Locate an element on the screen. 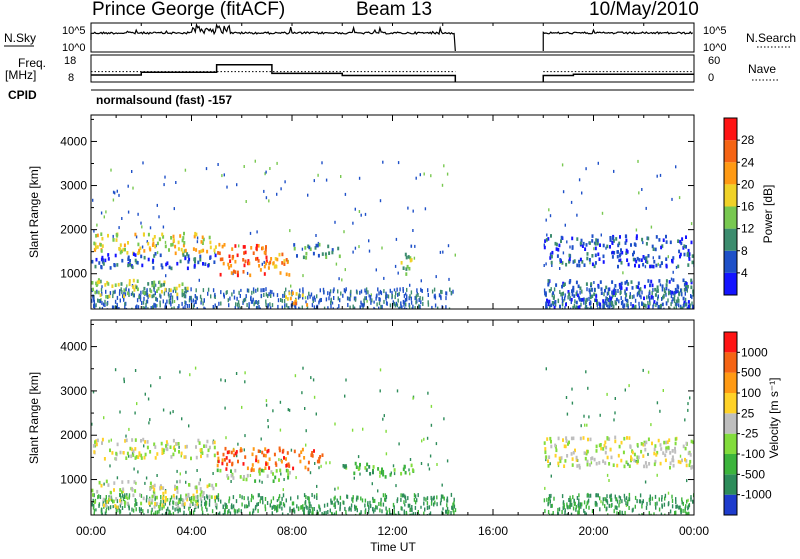 The width and height of the screenshot is (800, 559). colorbar-tick-label: -1000 is located at coordinates (756, 495).